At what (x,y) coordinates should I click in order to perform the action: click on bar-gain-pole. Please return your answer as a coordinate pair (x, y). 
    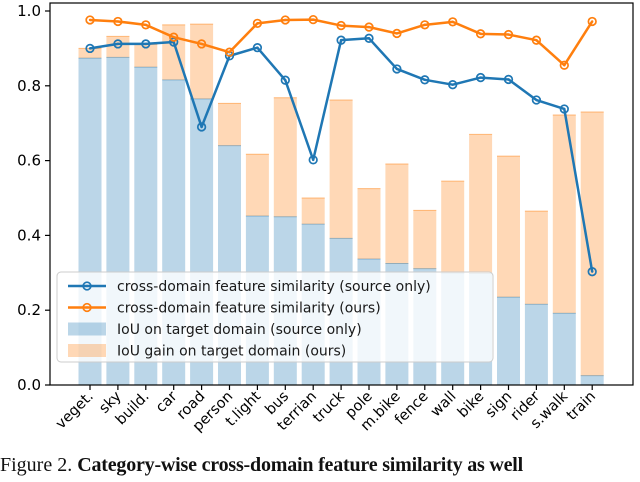
    Looking at the image, I should click on (369, 223).